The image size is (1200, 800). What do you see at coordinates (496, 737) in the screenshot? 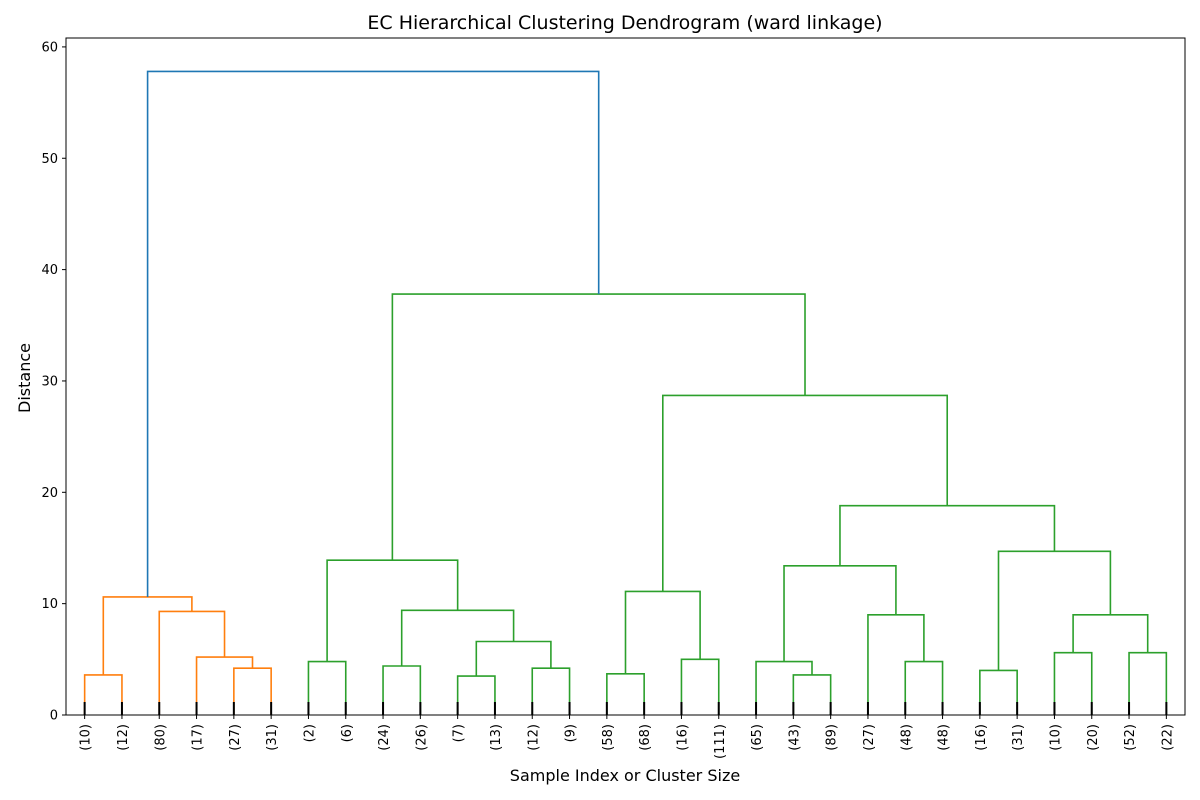
I see `leaf-label: (13)` at bounding box center [496, 737].